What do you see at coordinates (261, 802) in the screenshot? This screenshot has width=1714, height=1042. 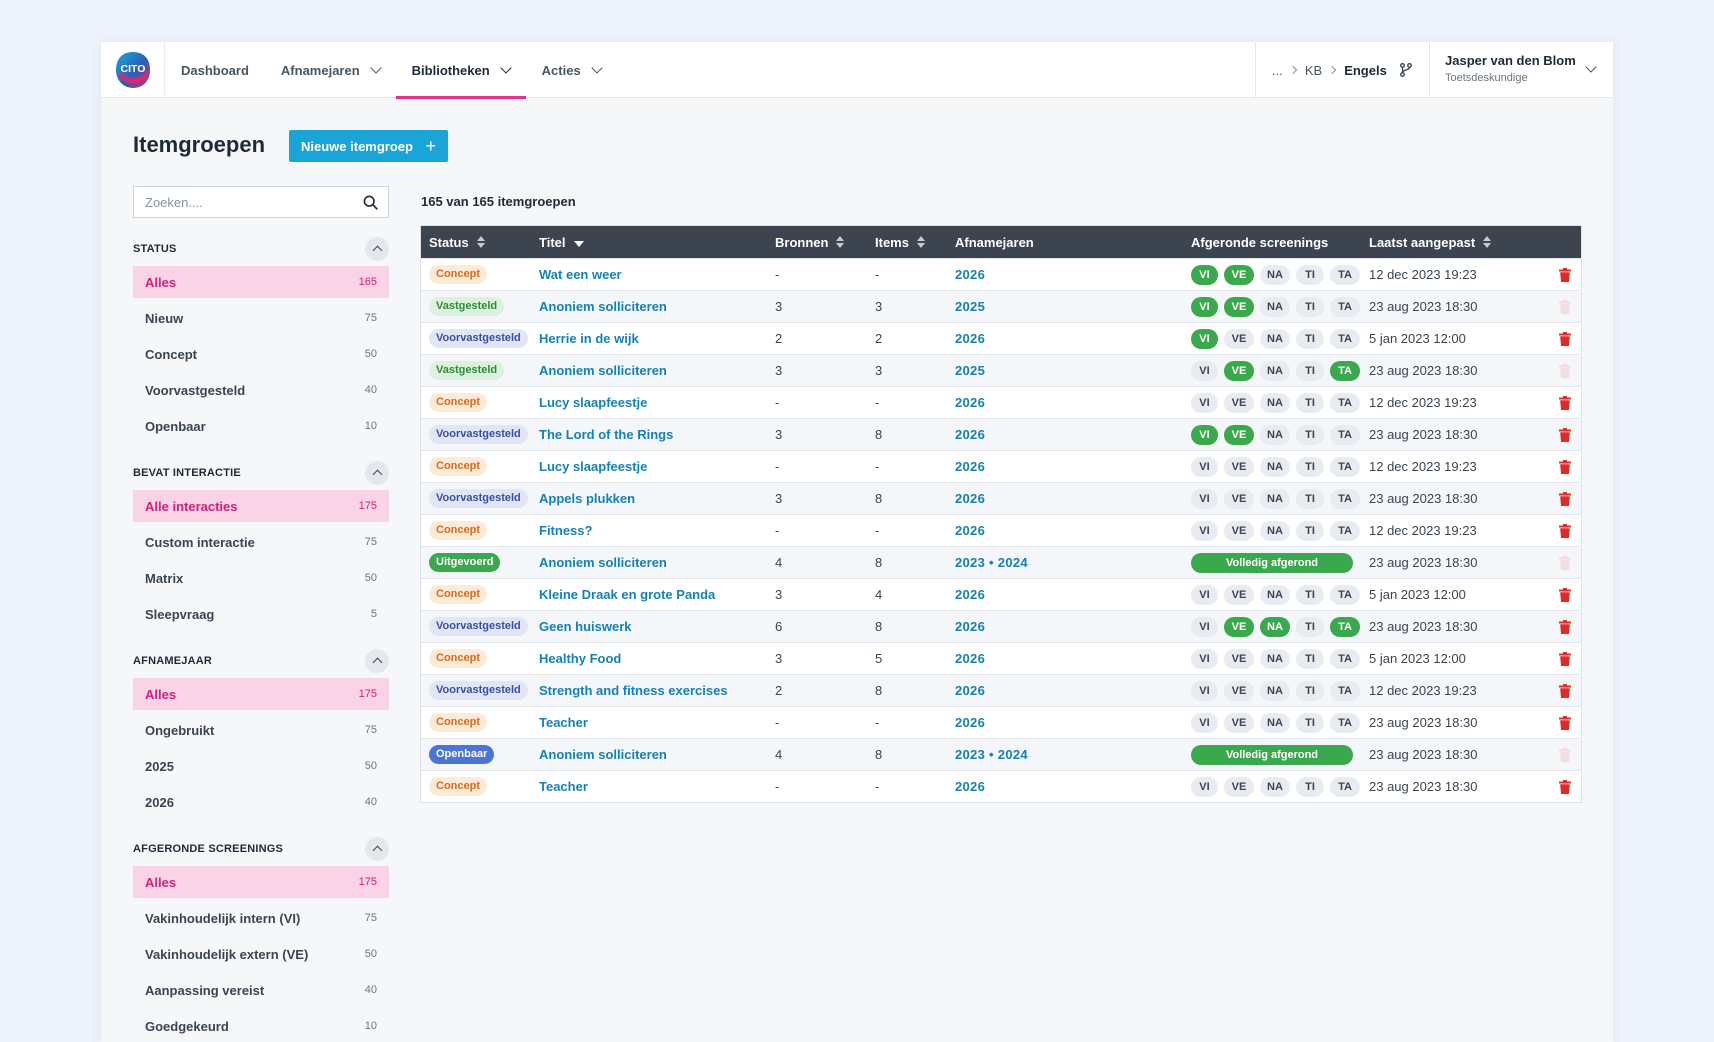 I see `filter-item-afnamejaar-2026: 2026 40` at bounding box center [261, 802].